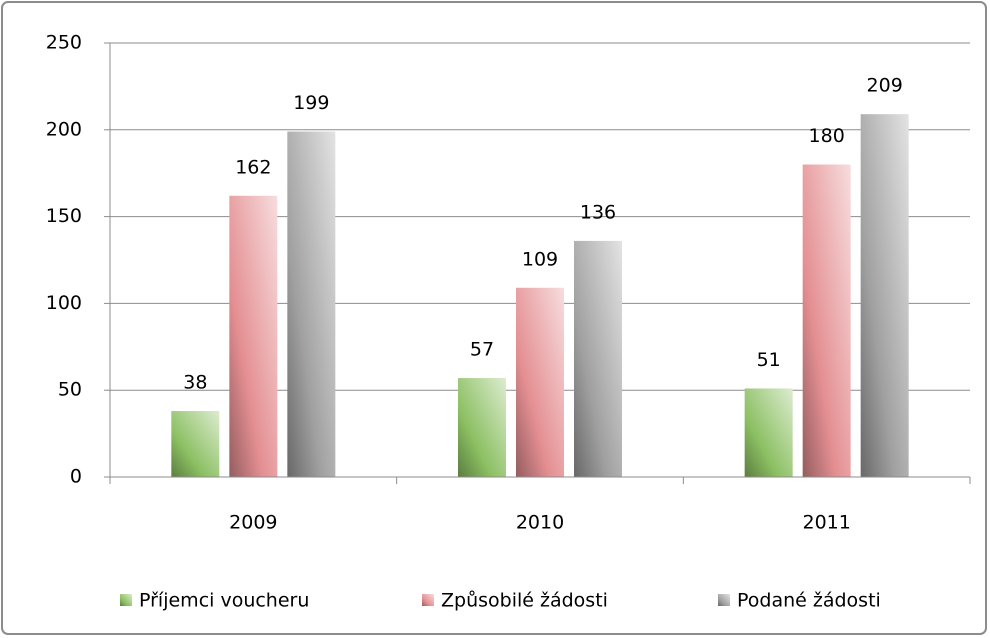 The height and width of the screenshot is (638, 990). I want to click on legend-label: Způsobilé žádosti, so click(524, 601).